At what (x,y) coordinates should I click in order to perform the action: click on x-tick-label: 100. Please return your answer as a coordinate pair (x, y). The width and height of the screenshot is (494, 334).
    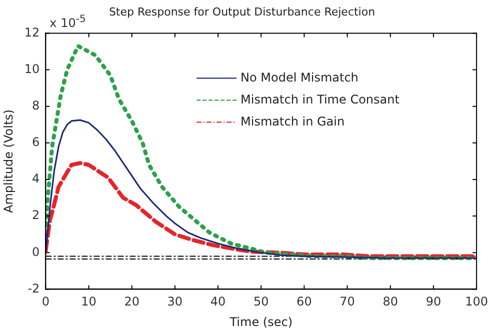
    Looking at the image, I should click on (476, 301).